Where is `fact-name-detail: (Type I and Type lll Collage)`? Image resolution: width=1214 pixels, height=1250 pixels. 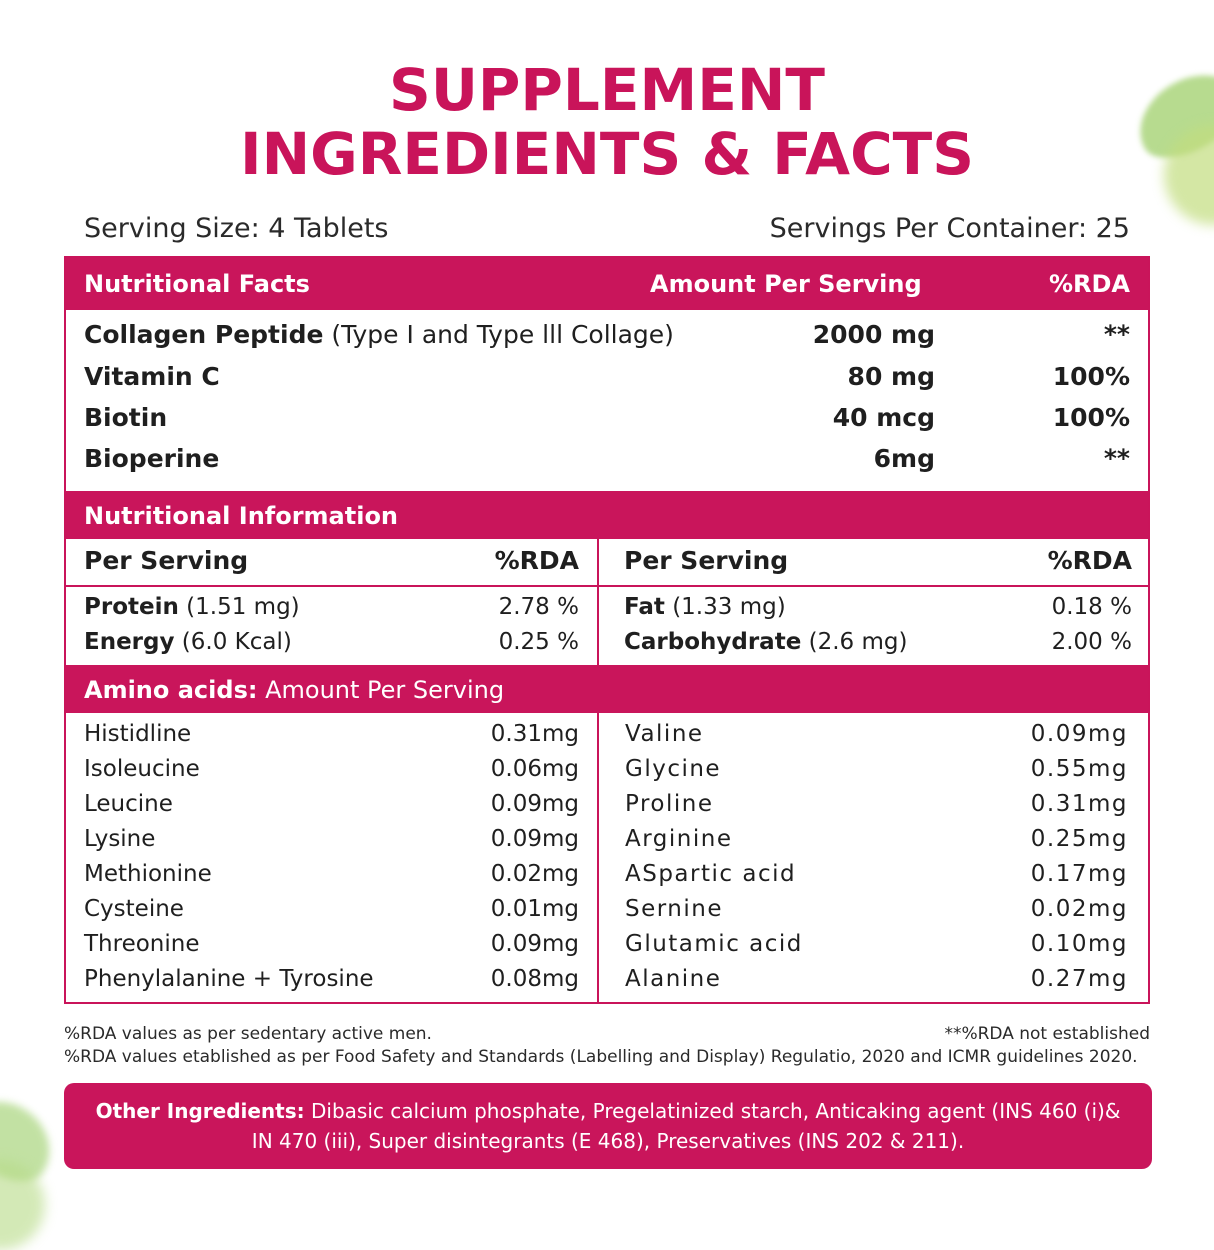 fact-name-detail: (Type I and Type lll Collage) is located at coordinates (498, 334).